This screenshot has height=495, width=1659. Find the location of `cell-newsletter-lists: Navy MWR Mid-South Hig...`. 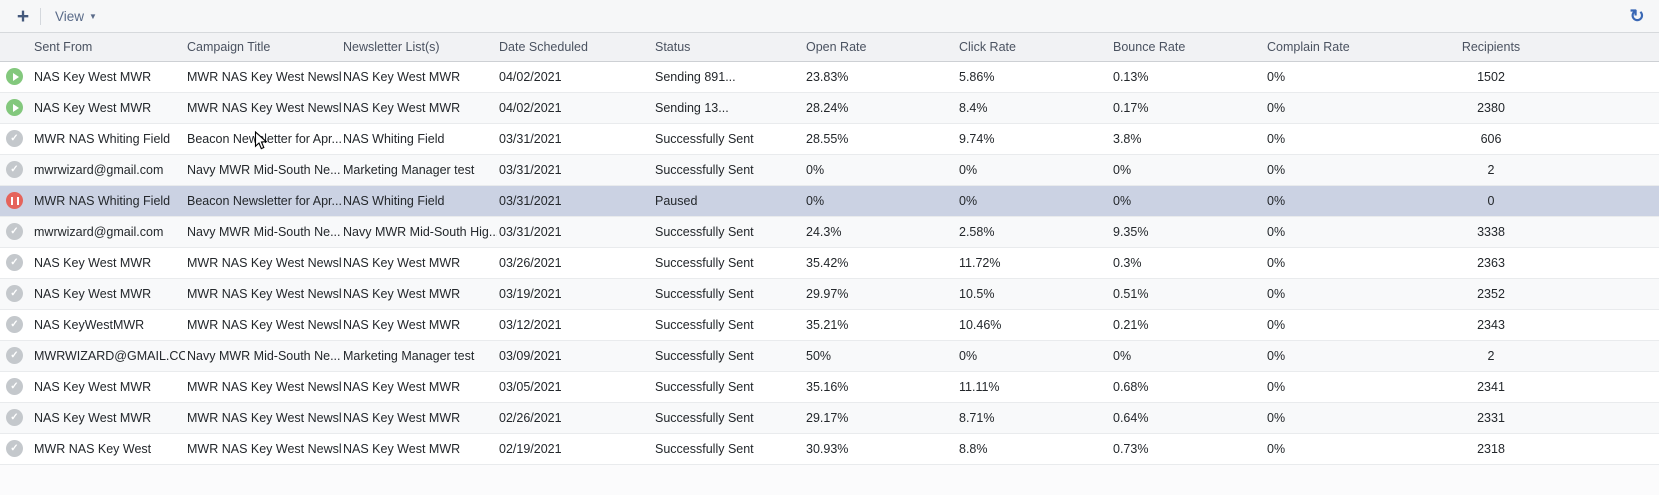

cell-newsletter-lists: Navy MWR Mid-South Hig... is located at coordinates (419, 232).